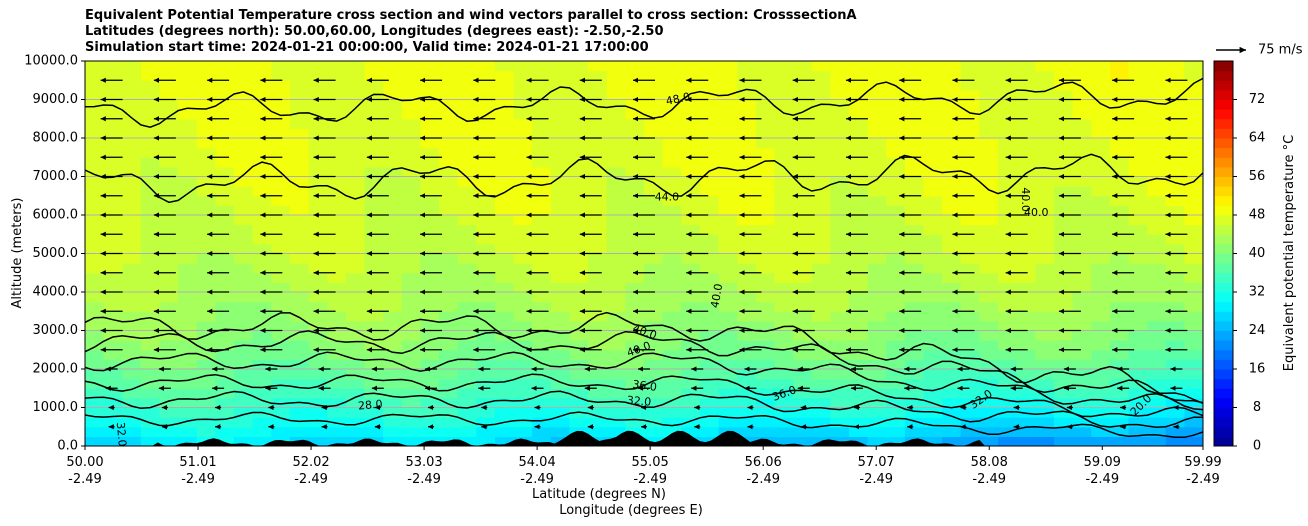  What do you see at coordinates (1257, 99) in the screenshot?
I see `colorbar-tick-label: 72` at bounding box center [1257, 99].